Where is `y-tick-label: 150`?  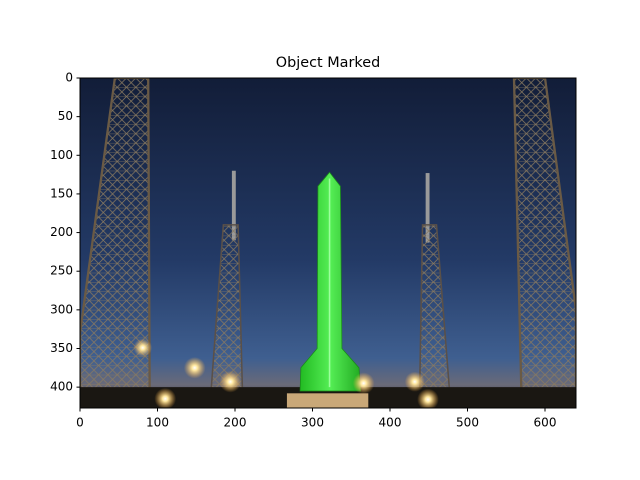
y-tick-label: 150 is located at coordinates (61, 193).